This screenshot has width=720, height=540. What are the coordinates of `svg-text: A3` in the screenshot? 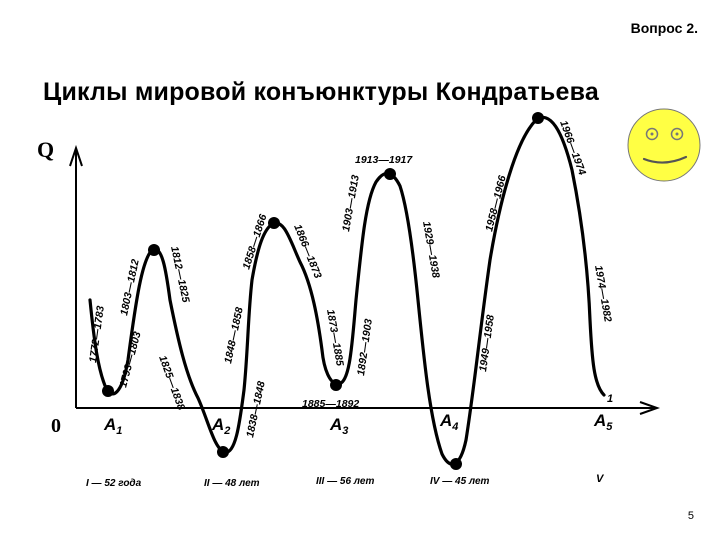 It's located at (338, 426).